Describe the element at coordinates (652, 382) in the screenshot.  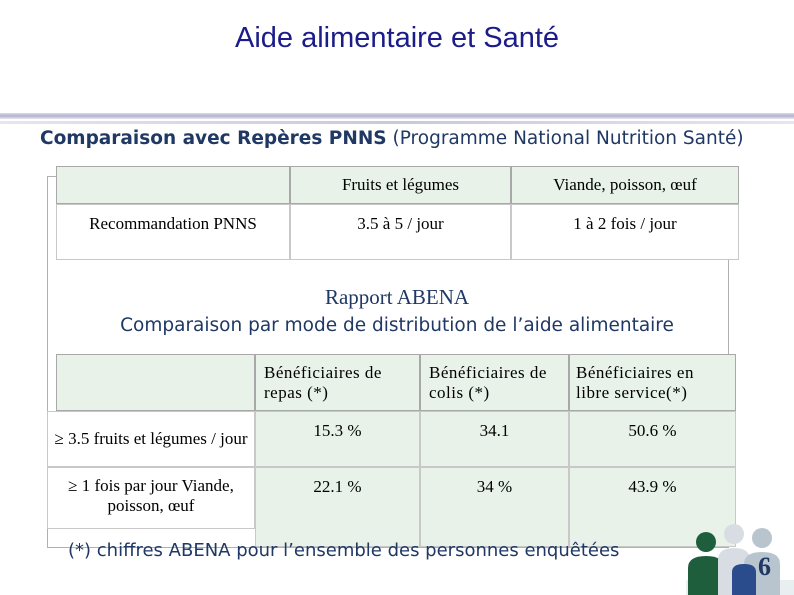
I see `table2-header-libre: Bénéficiaires en libre service(*)` at that location.